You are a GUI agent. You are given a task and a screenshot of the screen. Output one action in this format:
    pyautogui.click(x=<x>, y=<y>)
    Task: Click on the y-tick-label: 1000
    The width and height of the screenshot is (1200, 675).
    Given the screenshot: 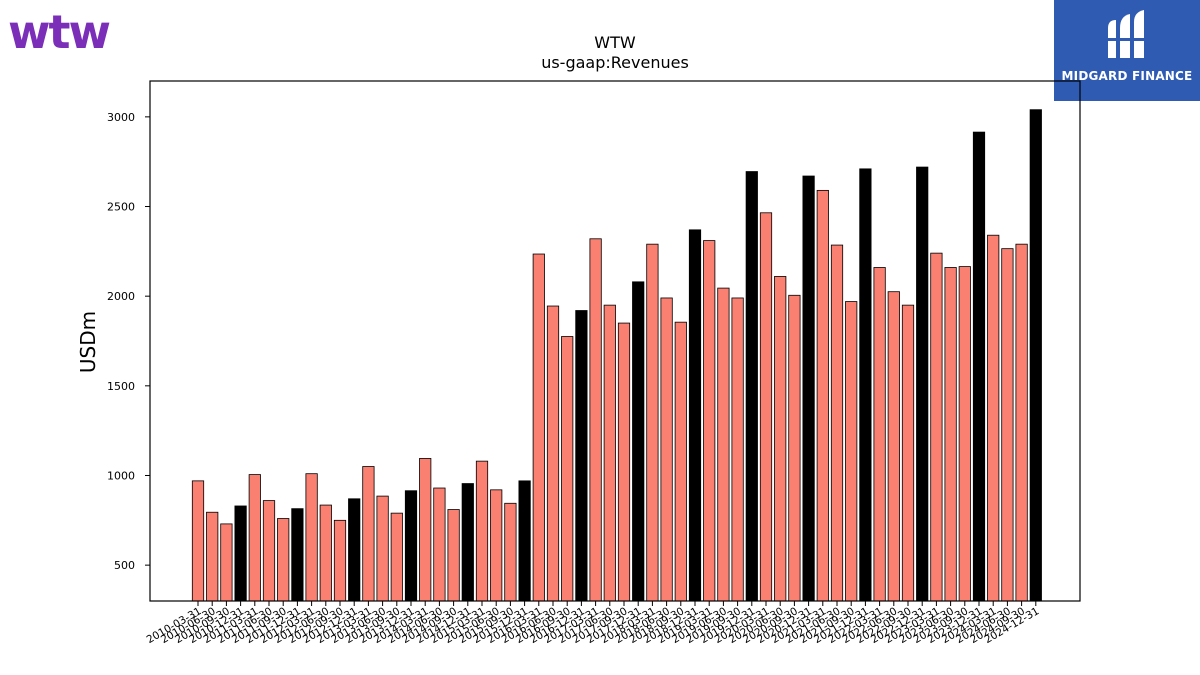 What is the action you would take?
    pyautogui.click(x=121, y=475)
    